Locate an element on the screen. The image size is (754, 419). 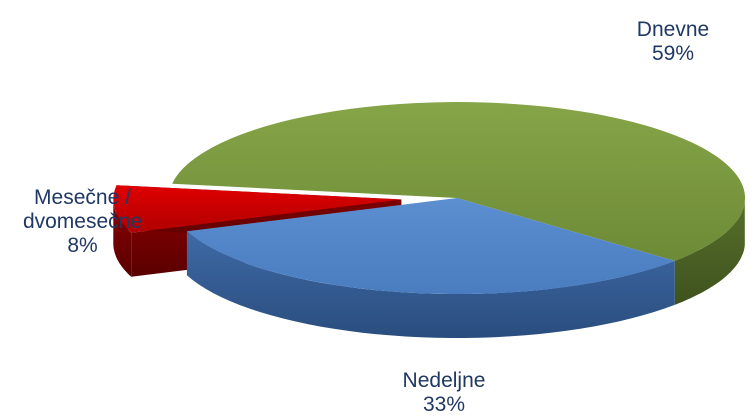
slice-label-mesecne-line1: Mesečne / is located at coordinates (82, 197).